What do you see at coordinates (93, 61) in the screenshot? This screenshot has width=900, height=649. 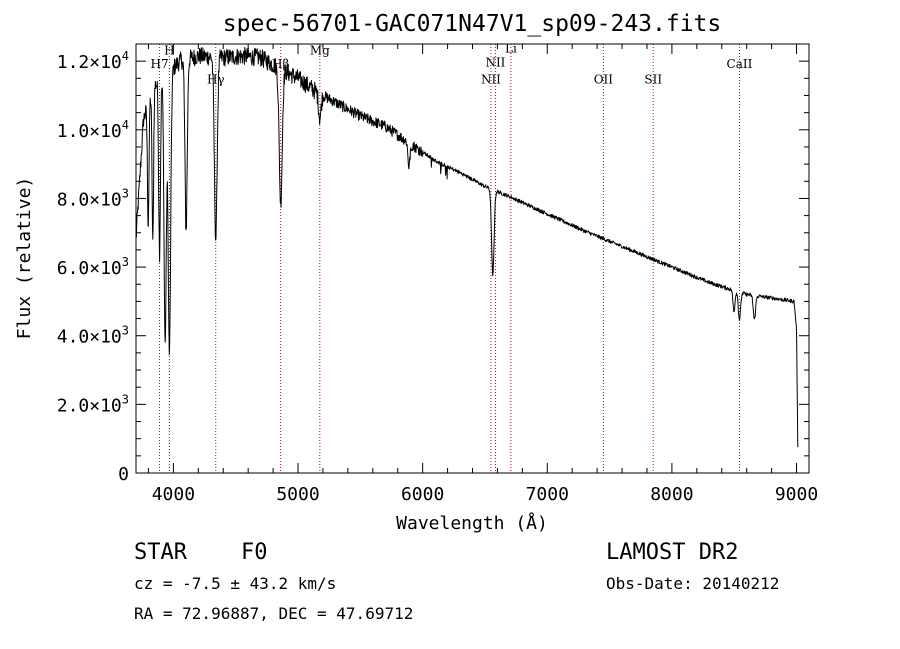 I see `y-tick-label: 1.2×10⁴` at bounding box center [93, 61].